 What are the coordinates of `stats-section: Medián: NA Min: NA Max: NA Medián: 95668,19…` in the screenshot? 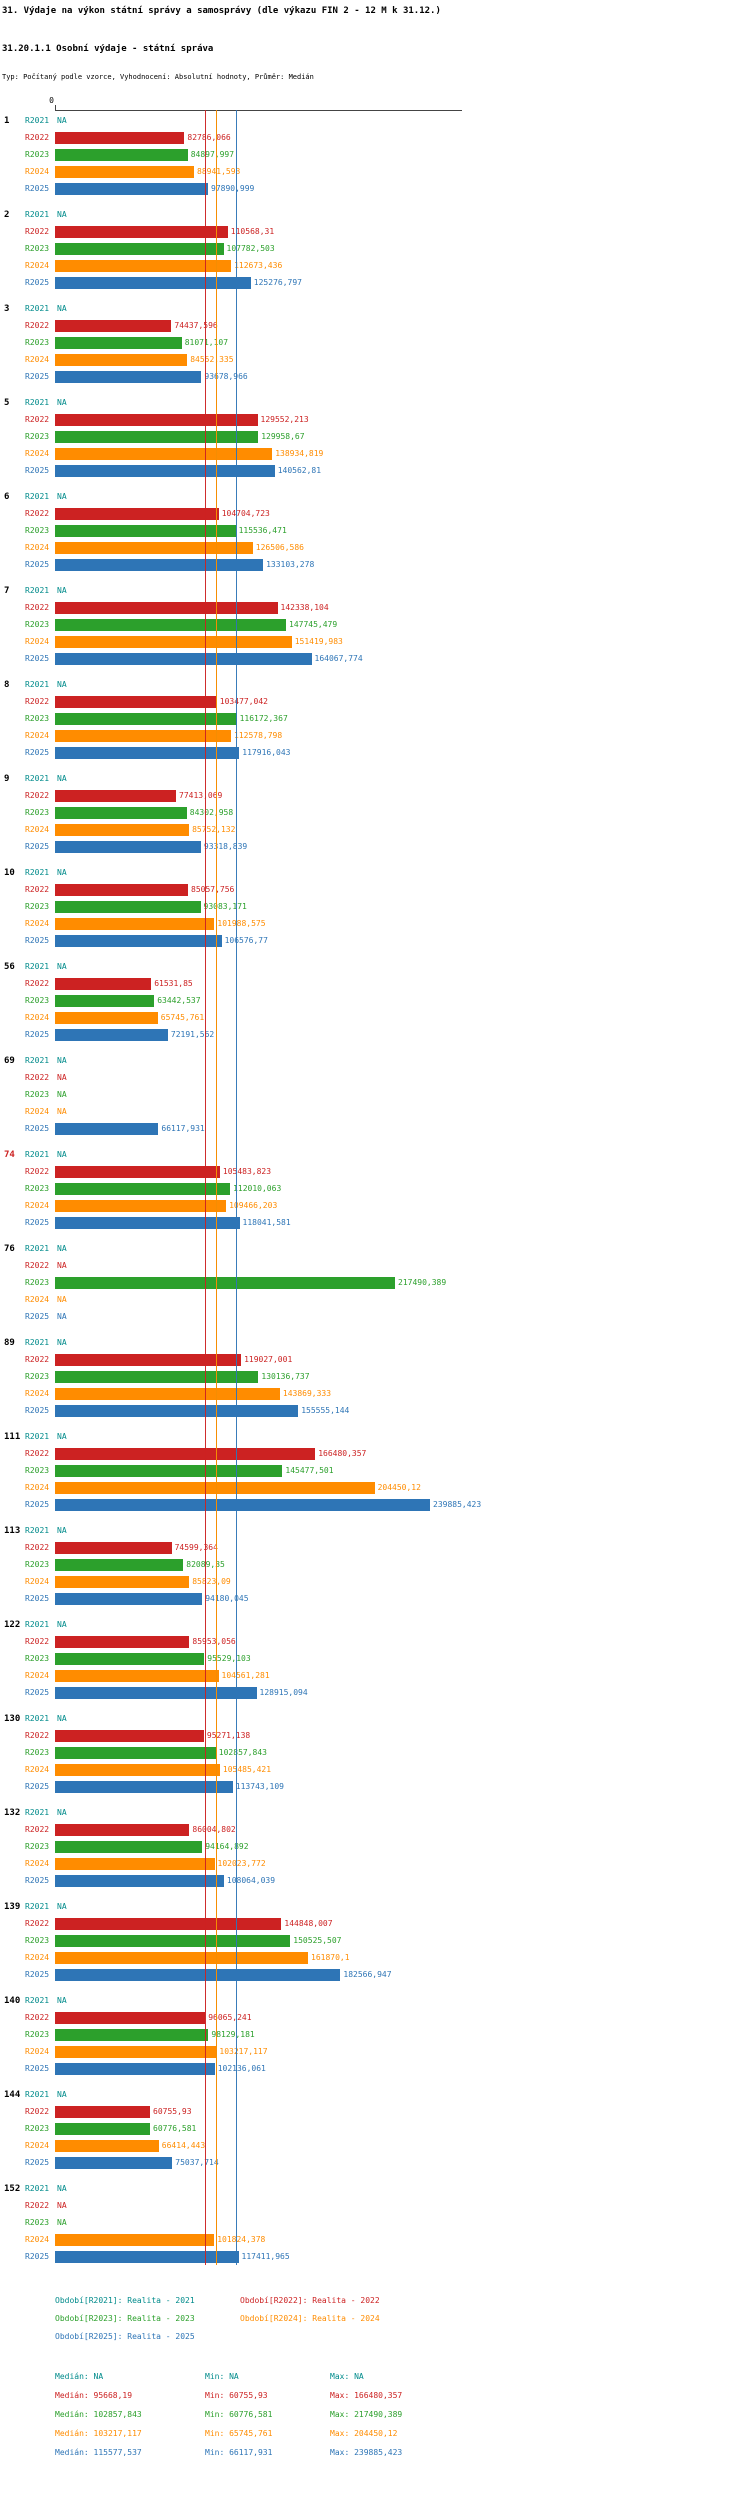 It's located at (228, 2419).